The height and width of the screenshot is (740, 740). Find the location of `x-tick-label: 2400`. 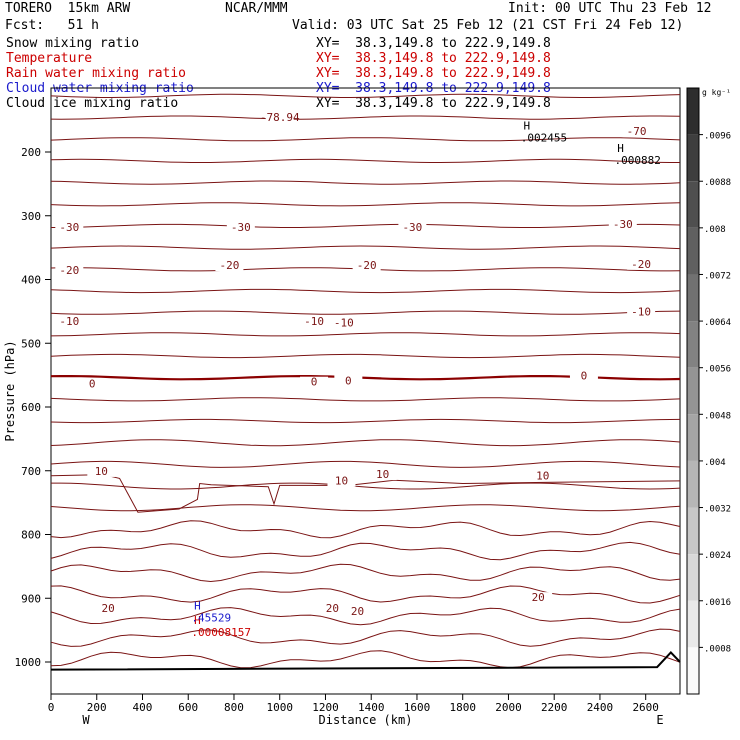

x-tick-label: 2400 is located at coordinates (600, 707).